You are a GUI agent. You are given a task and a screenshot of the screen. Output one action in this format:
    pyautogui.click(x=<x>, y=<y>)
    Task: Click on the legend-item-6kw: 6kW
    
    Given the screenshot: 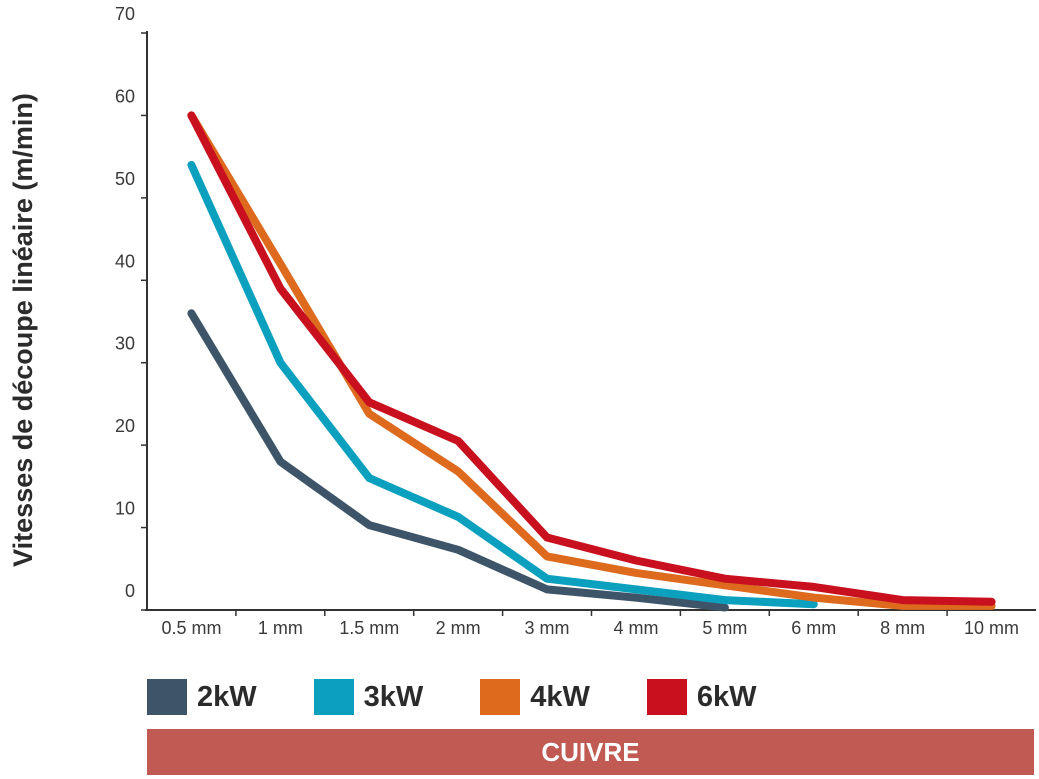 What is the action you would take?
    pyautogui.click(x=701, y=697)
    